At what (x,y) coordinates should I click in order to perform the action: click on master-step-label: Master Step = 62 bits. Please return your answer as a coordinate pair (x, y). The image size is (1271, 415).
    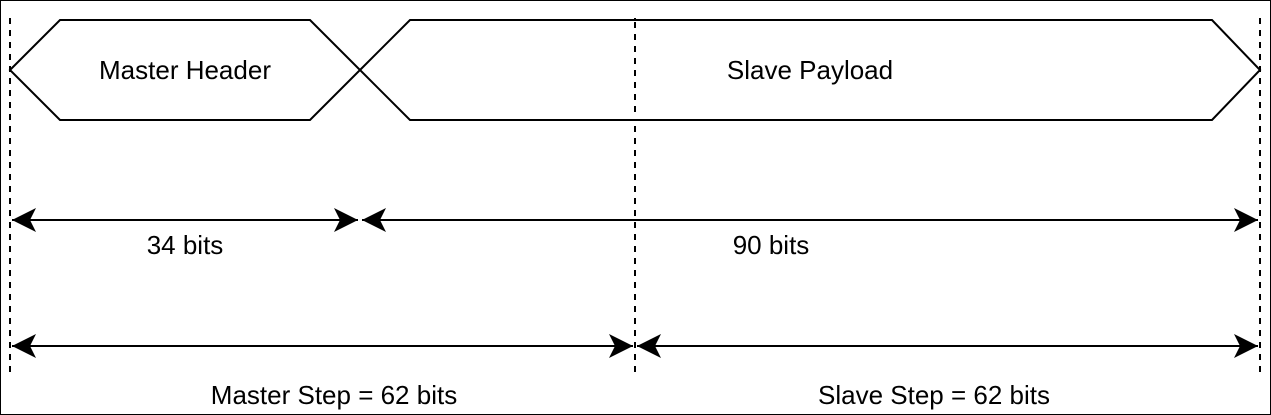
    Looking at the image, I should click on (334, 395).